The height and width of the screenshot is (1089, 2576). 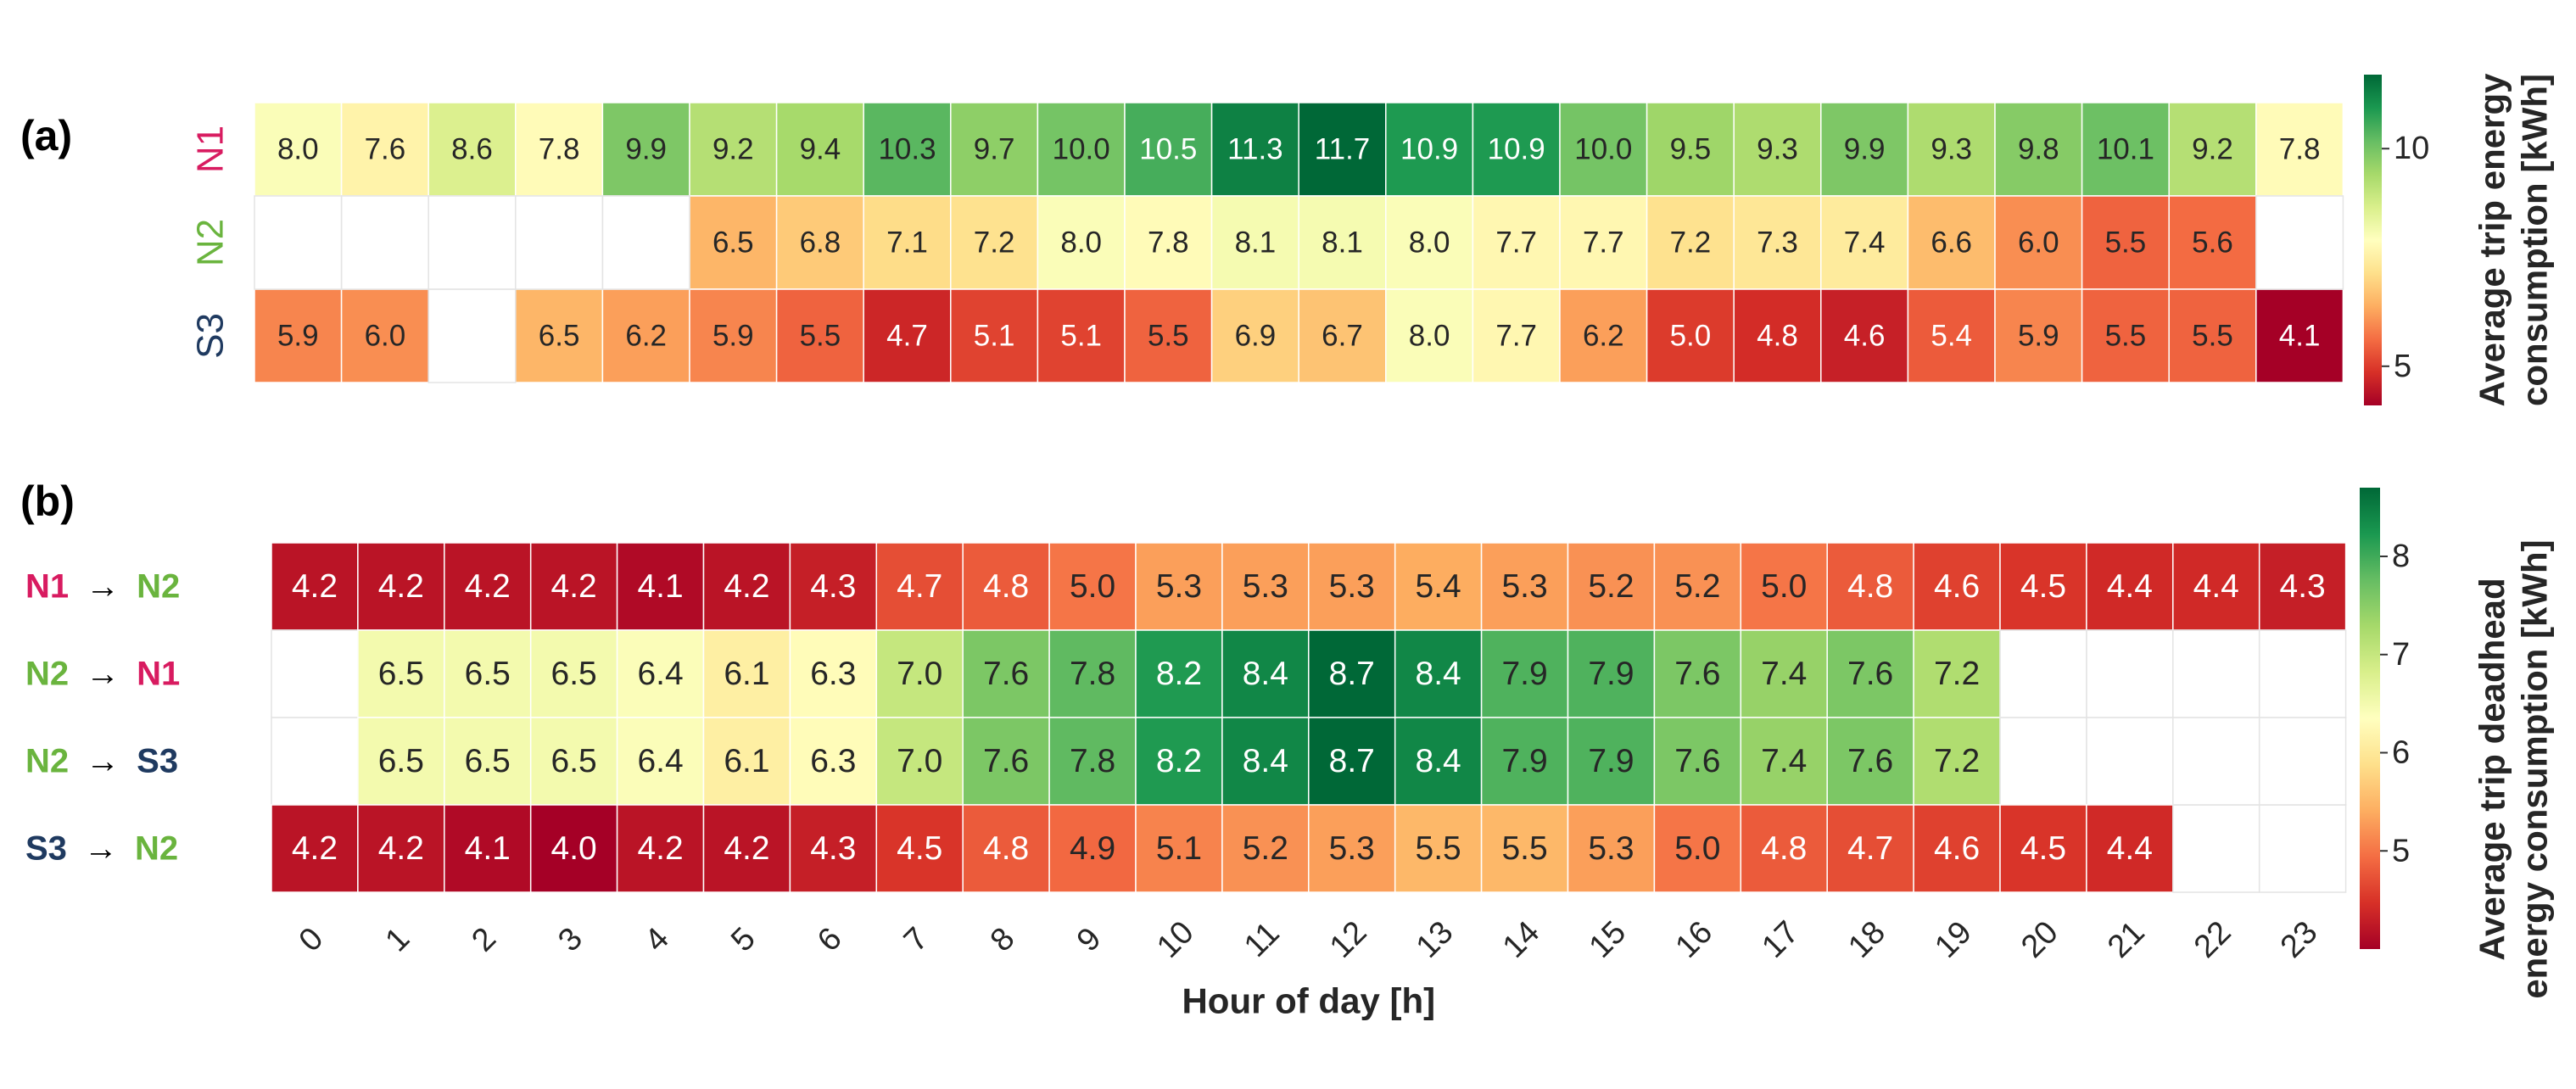 What do you see at coordinates (570, 940) in the screenshot?
I see `x-tick-label: 3` at bounding box center [570, 940].